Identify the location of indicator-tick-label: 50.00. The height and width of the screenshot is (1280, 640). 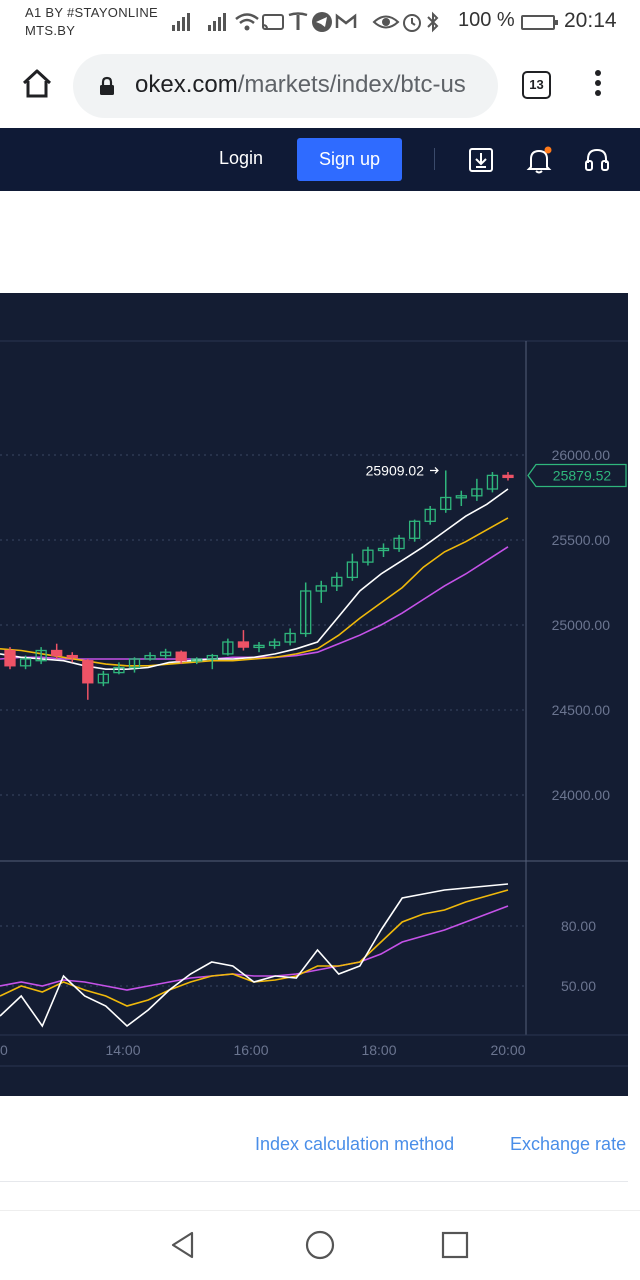
(578, 986).